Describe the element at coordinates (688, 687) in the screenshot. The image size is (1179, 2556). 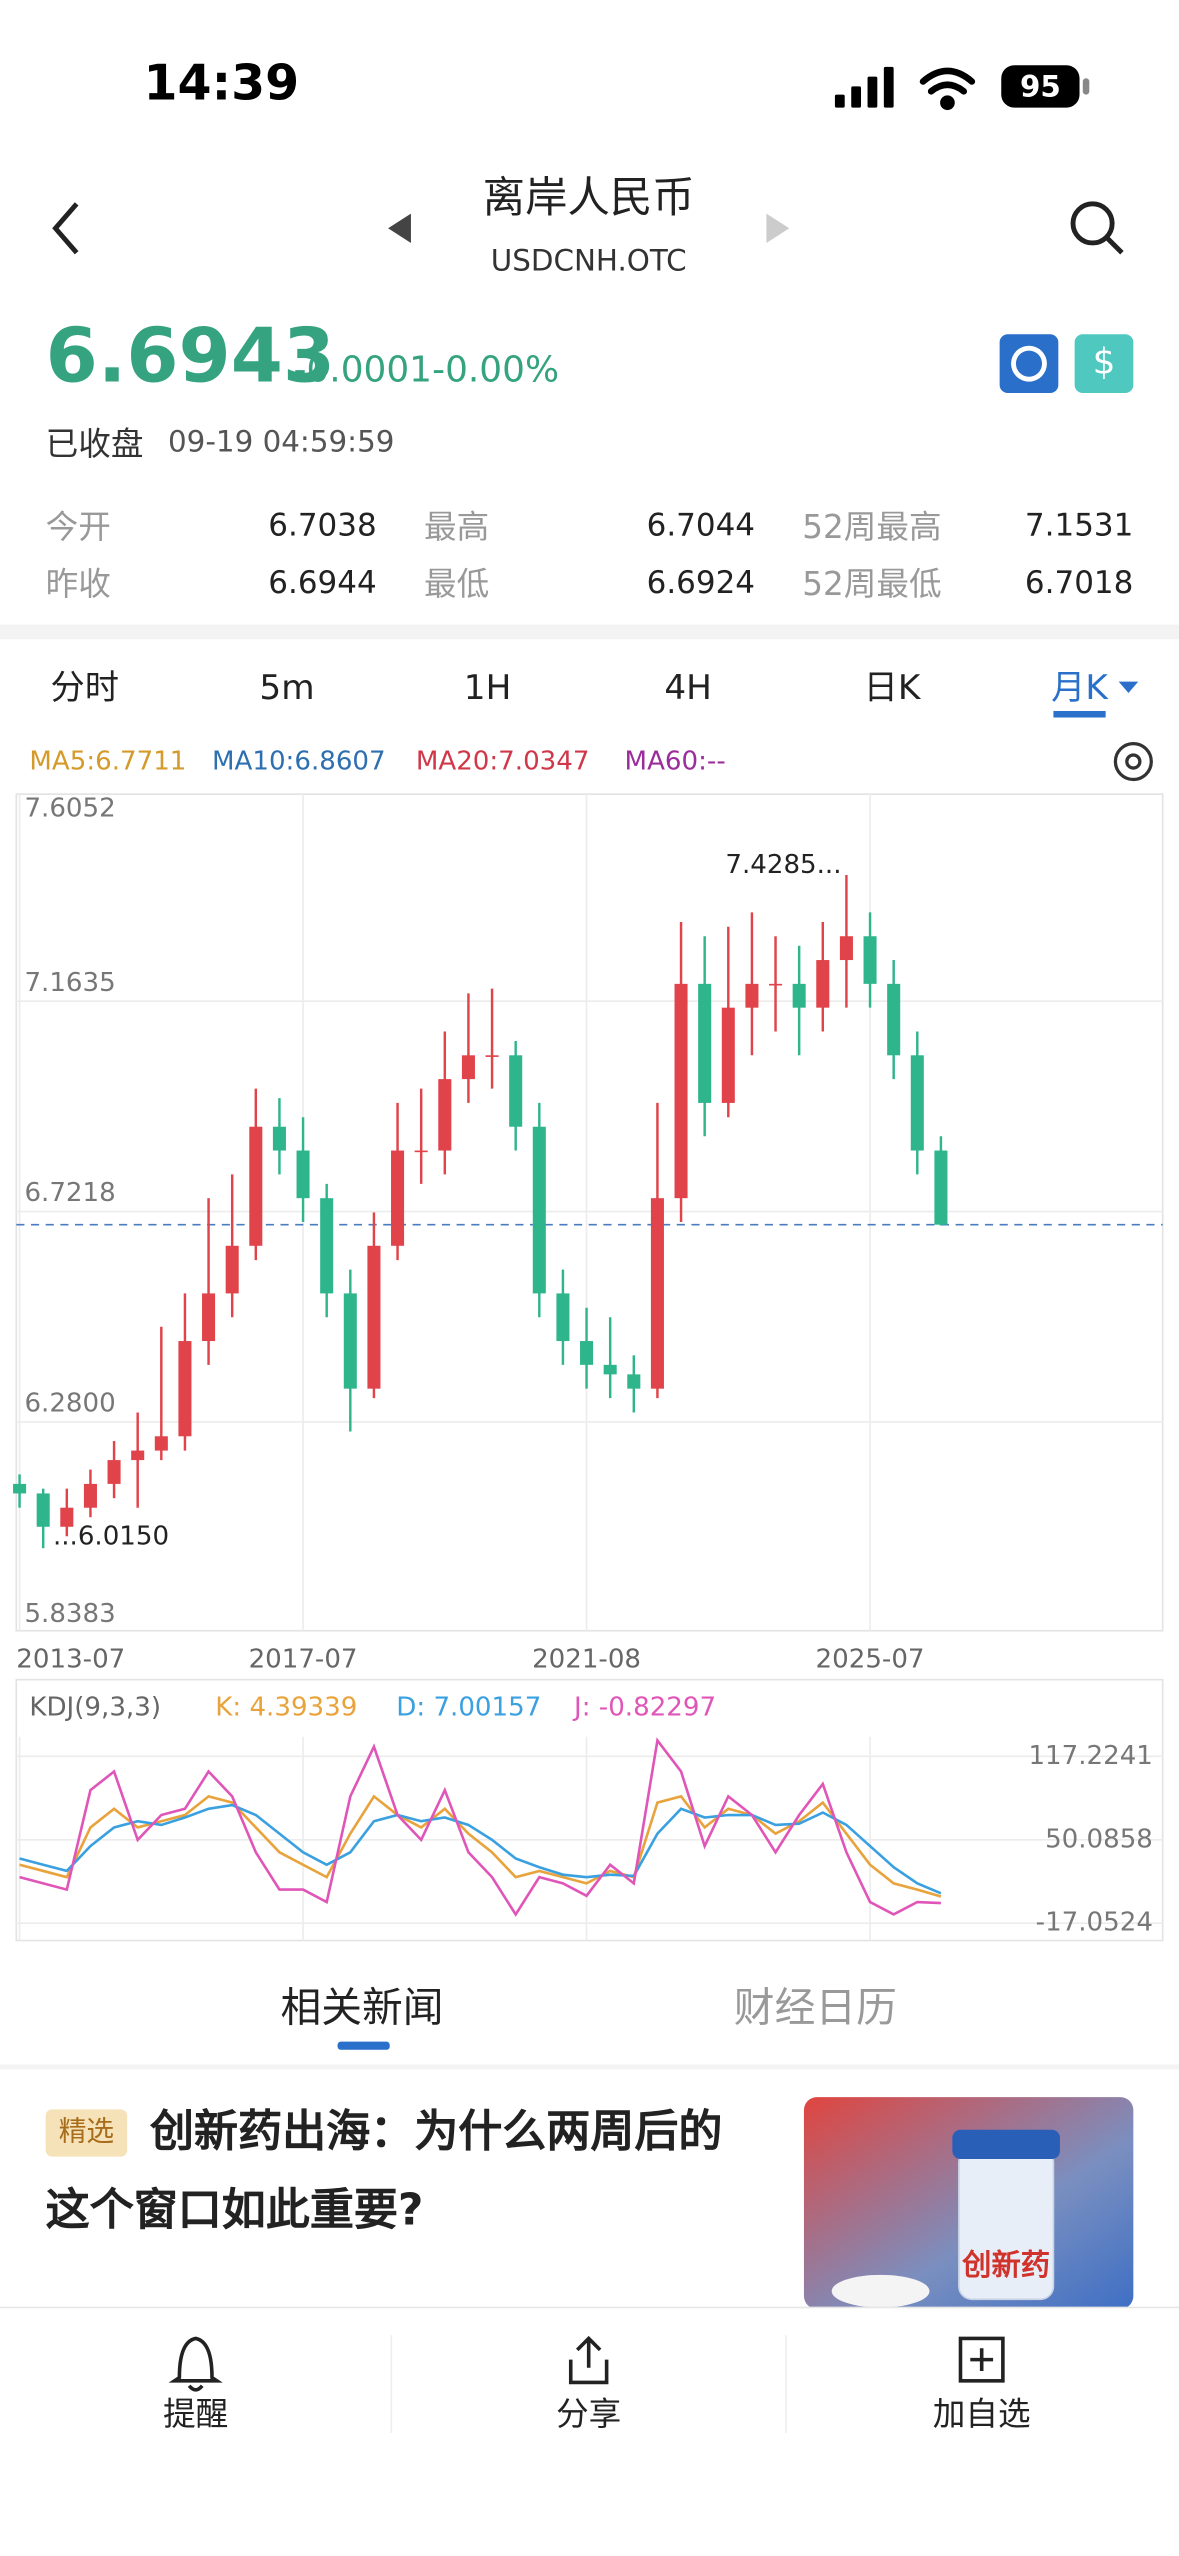
I see `period-tab: 4H` at that location.